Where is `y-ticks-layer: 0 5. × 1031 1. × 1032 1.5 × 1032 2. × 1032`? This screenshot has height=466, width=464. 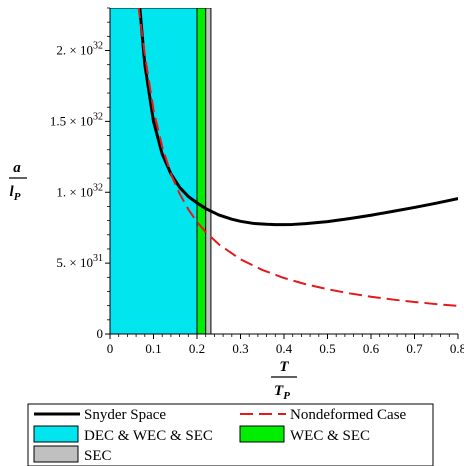
y-ticks-layer: 0 5. × 1031 1. × 1032 1.5 × 1032 2. × 1032 is located at coordinates (80, 174).